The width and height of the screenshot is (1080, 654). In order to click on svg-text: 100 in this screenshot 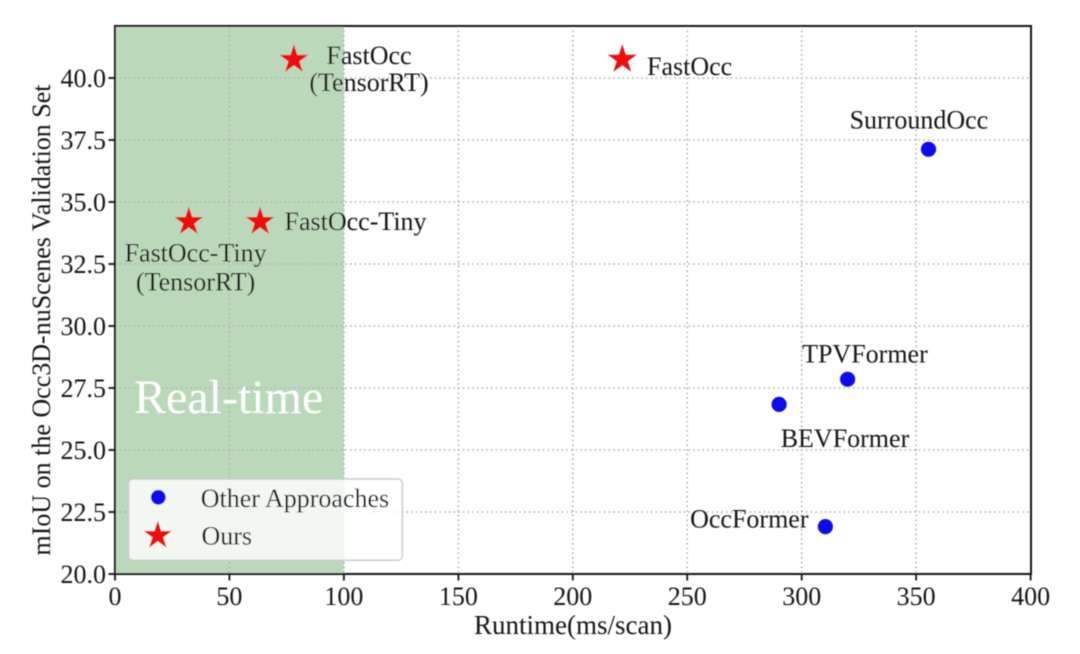, I will do `click(343, 596)`.